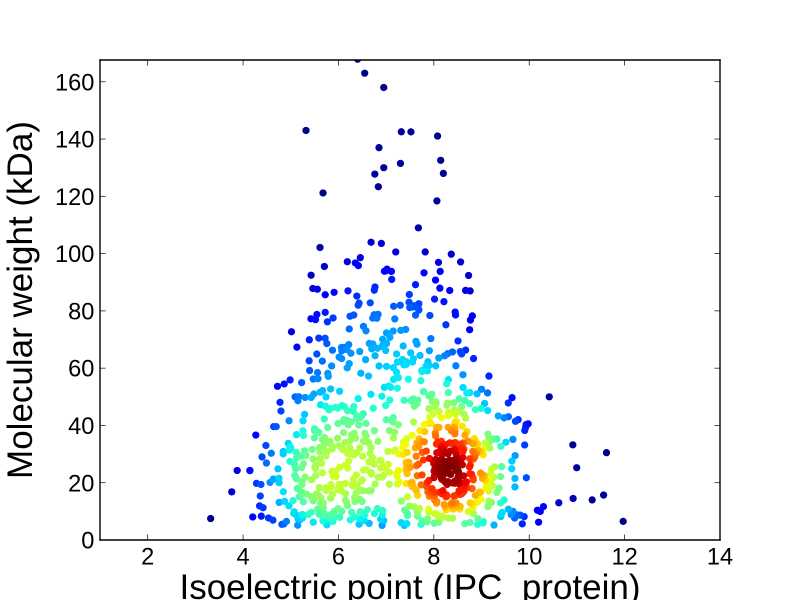  What do you see at coordinates (74, 198) in the screenshot?
I see `svg-text: 120` at bounding box center [74, 198].